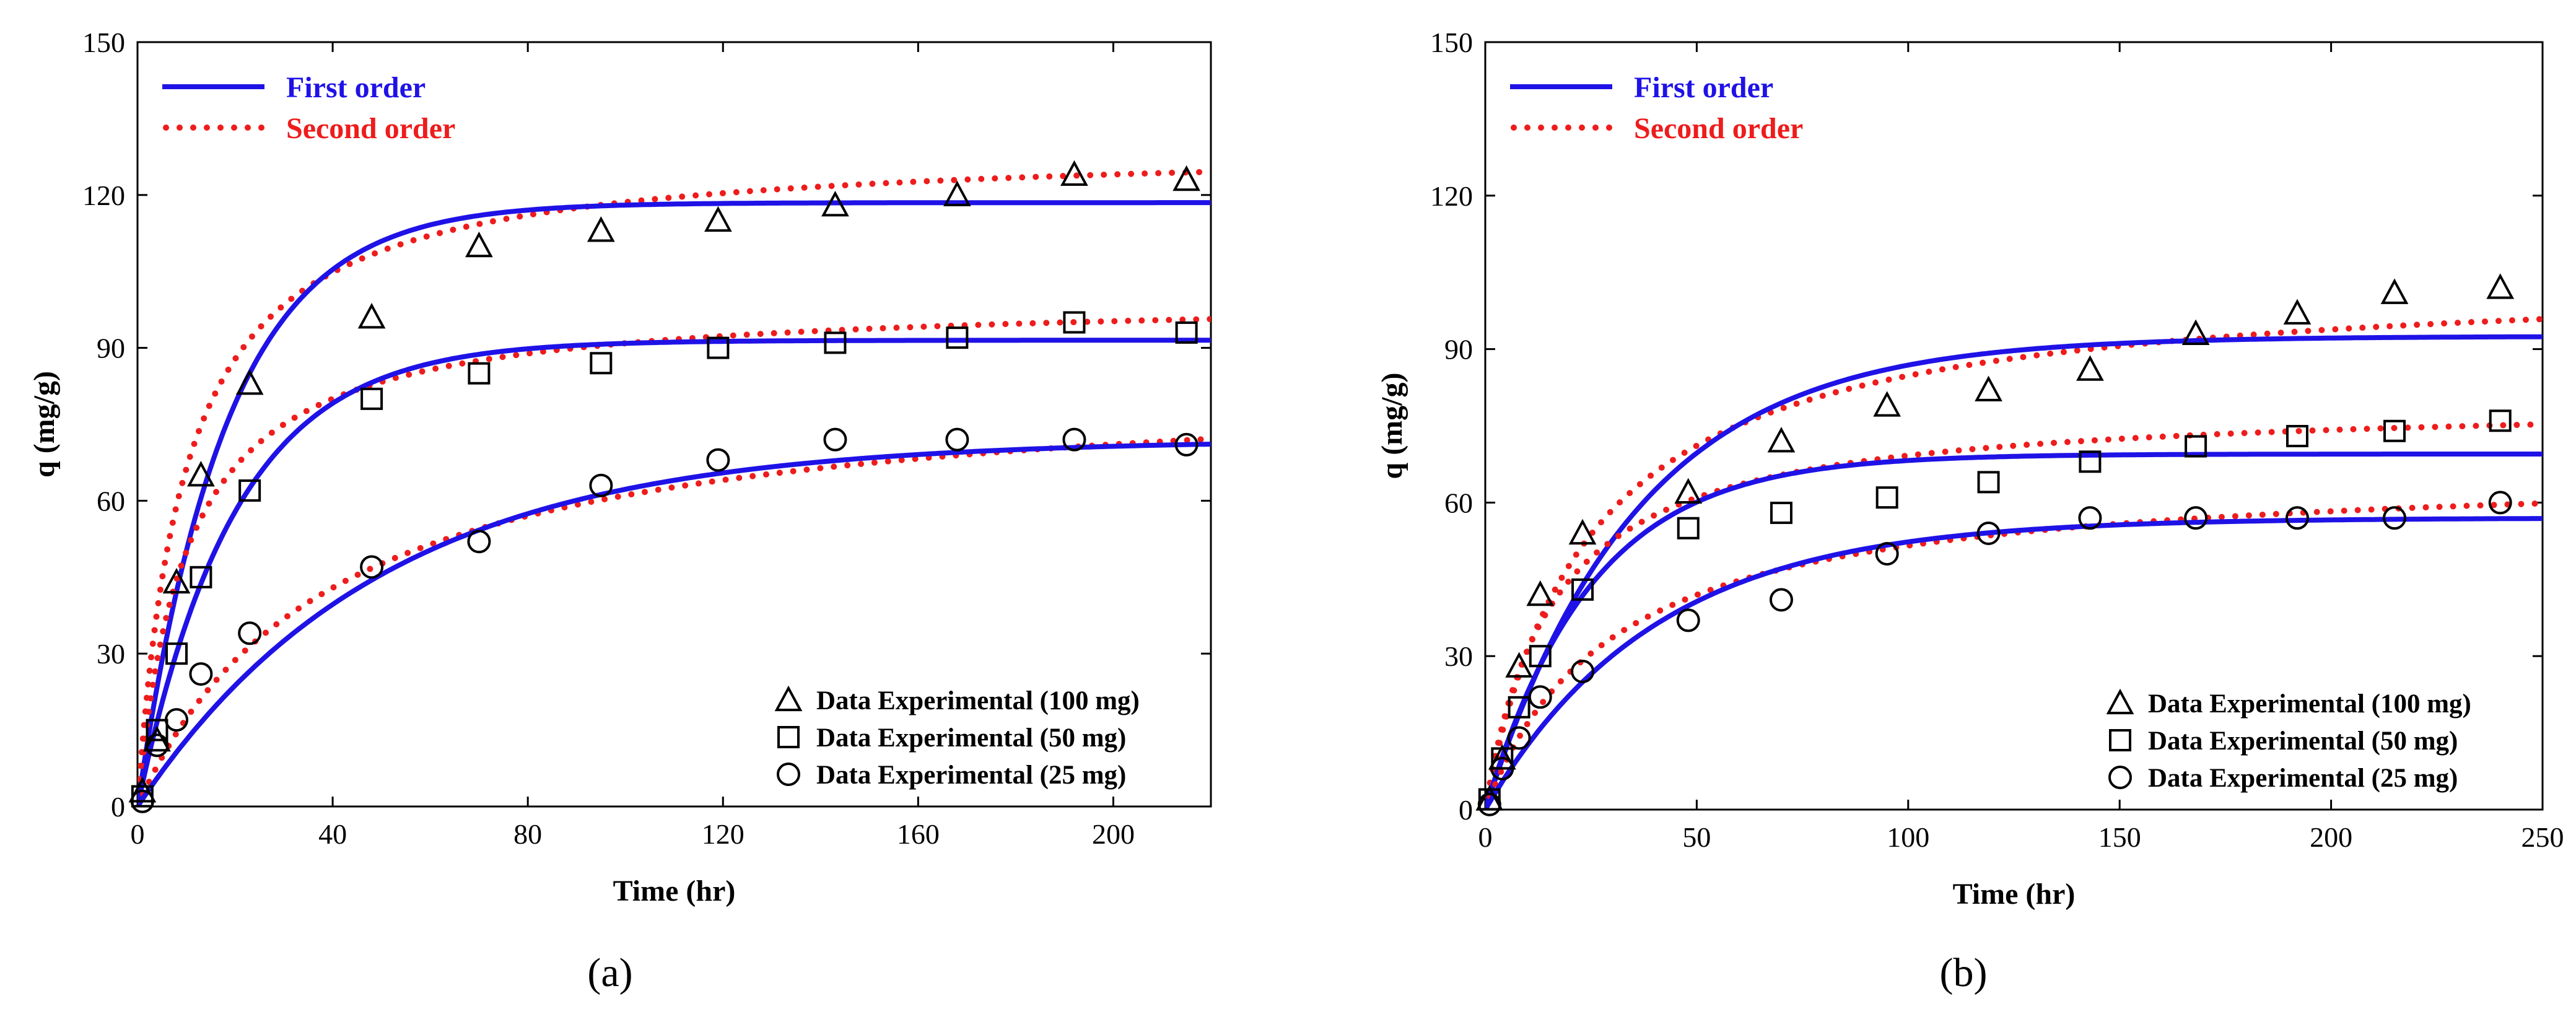 The image size is (2576, 1014). Describe the element at coordinates (723, 834) in the screenshot. I see `x-tick-label: 120` at that location.